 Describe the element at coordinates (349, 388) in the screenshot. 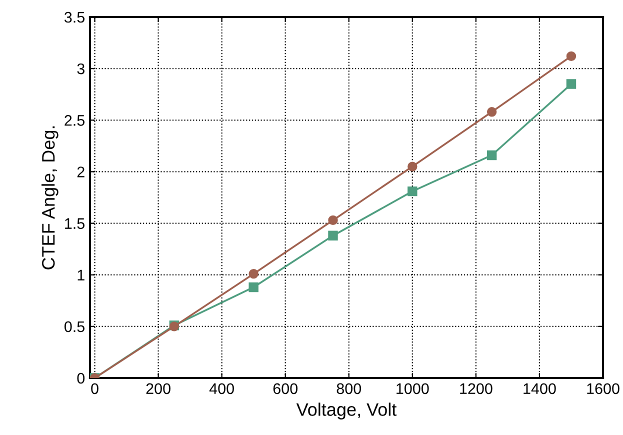

I see `x-tick-label: 800` at that location.